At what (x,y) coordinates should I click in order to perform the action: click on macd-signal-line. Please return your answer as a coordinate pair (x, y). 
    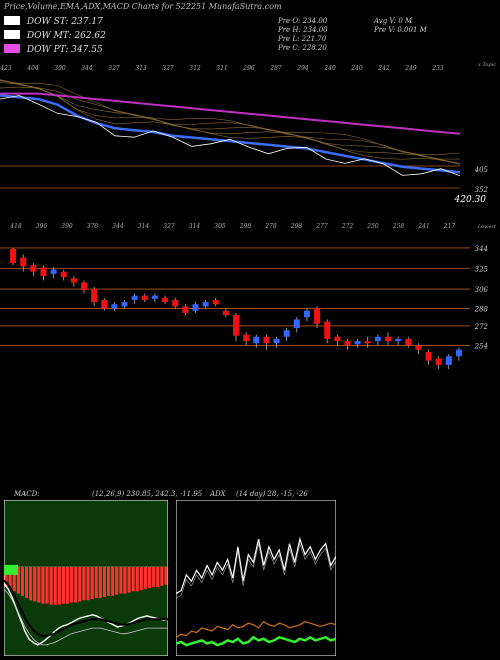
    Looking at the image, I should click on (86, 617).